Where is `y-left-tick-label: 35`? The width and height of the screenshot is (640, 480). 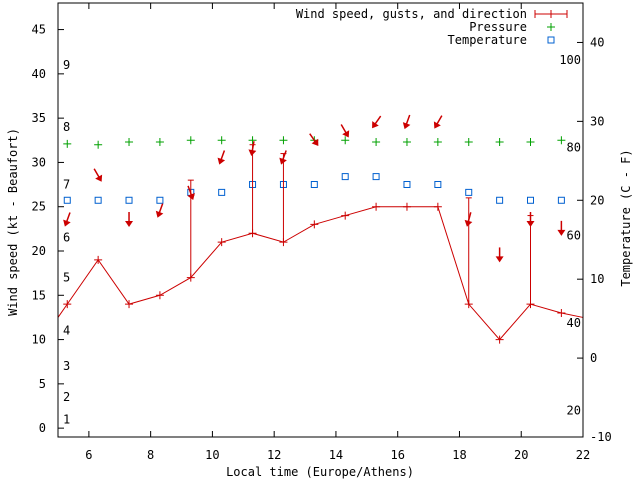
y-left-tick-label: 35 is located at coordinates (39, 118).